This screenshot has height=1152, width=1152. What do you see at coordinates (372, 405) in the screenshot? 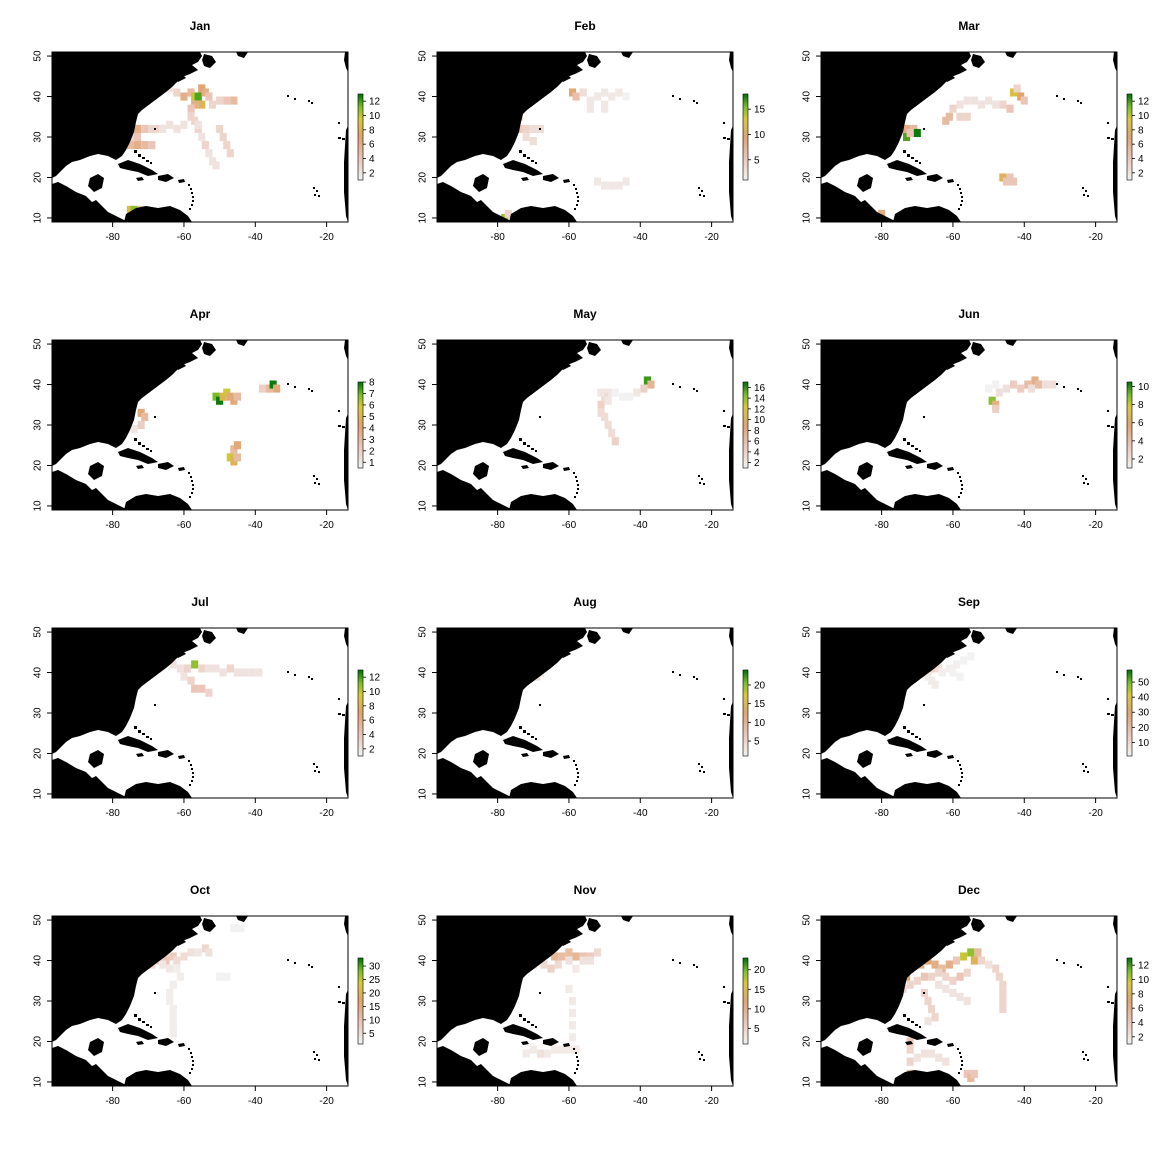
I see `legend-tick-label: 6` at bounding box center [372, 405].